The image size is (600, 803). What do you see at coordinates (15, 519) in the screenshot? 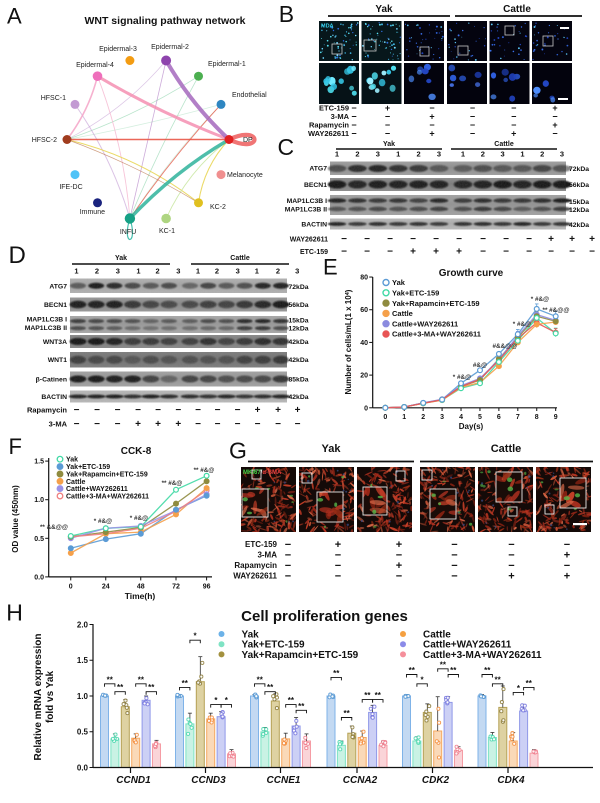
I see `svg-text: OD value (450nm)` at bounding box center [15, 519].